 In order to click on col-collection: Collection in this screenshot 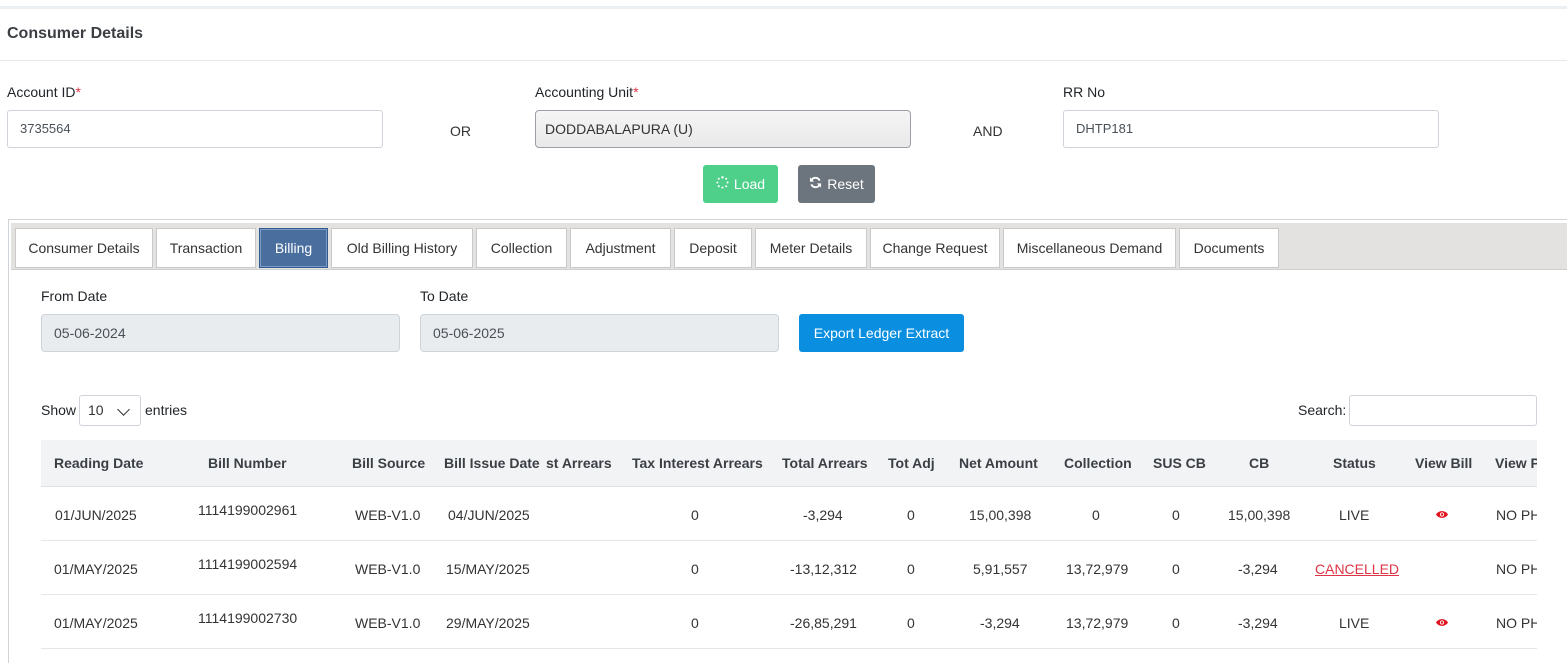, I will do `click(1098, 463)`.